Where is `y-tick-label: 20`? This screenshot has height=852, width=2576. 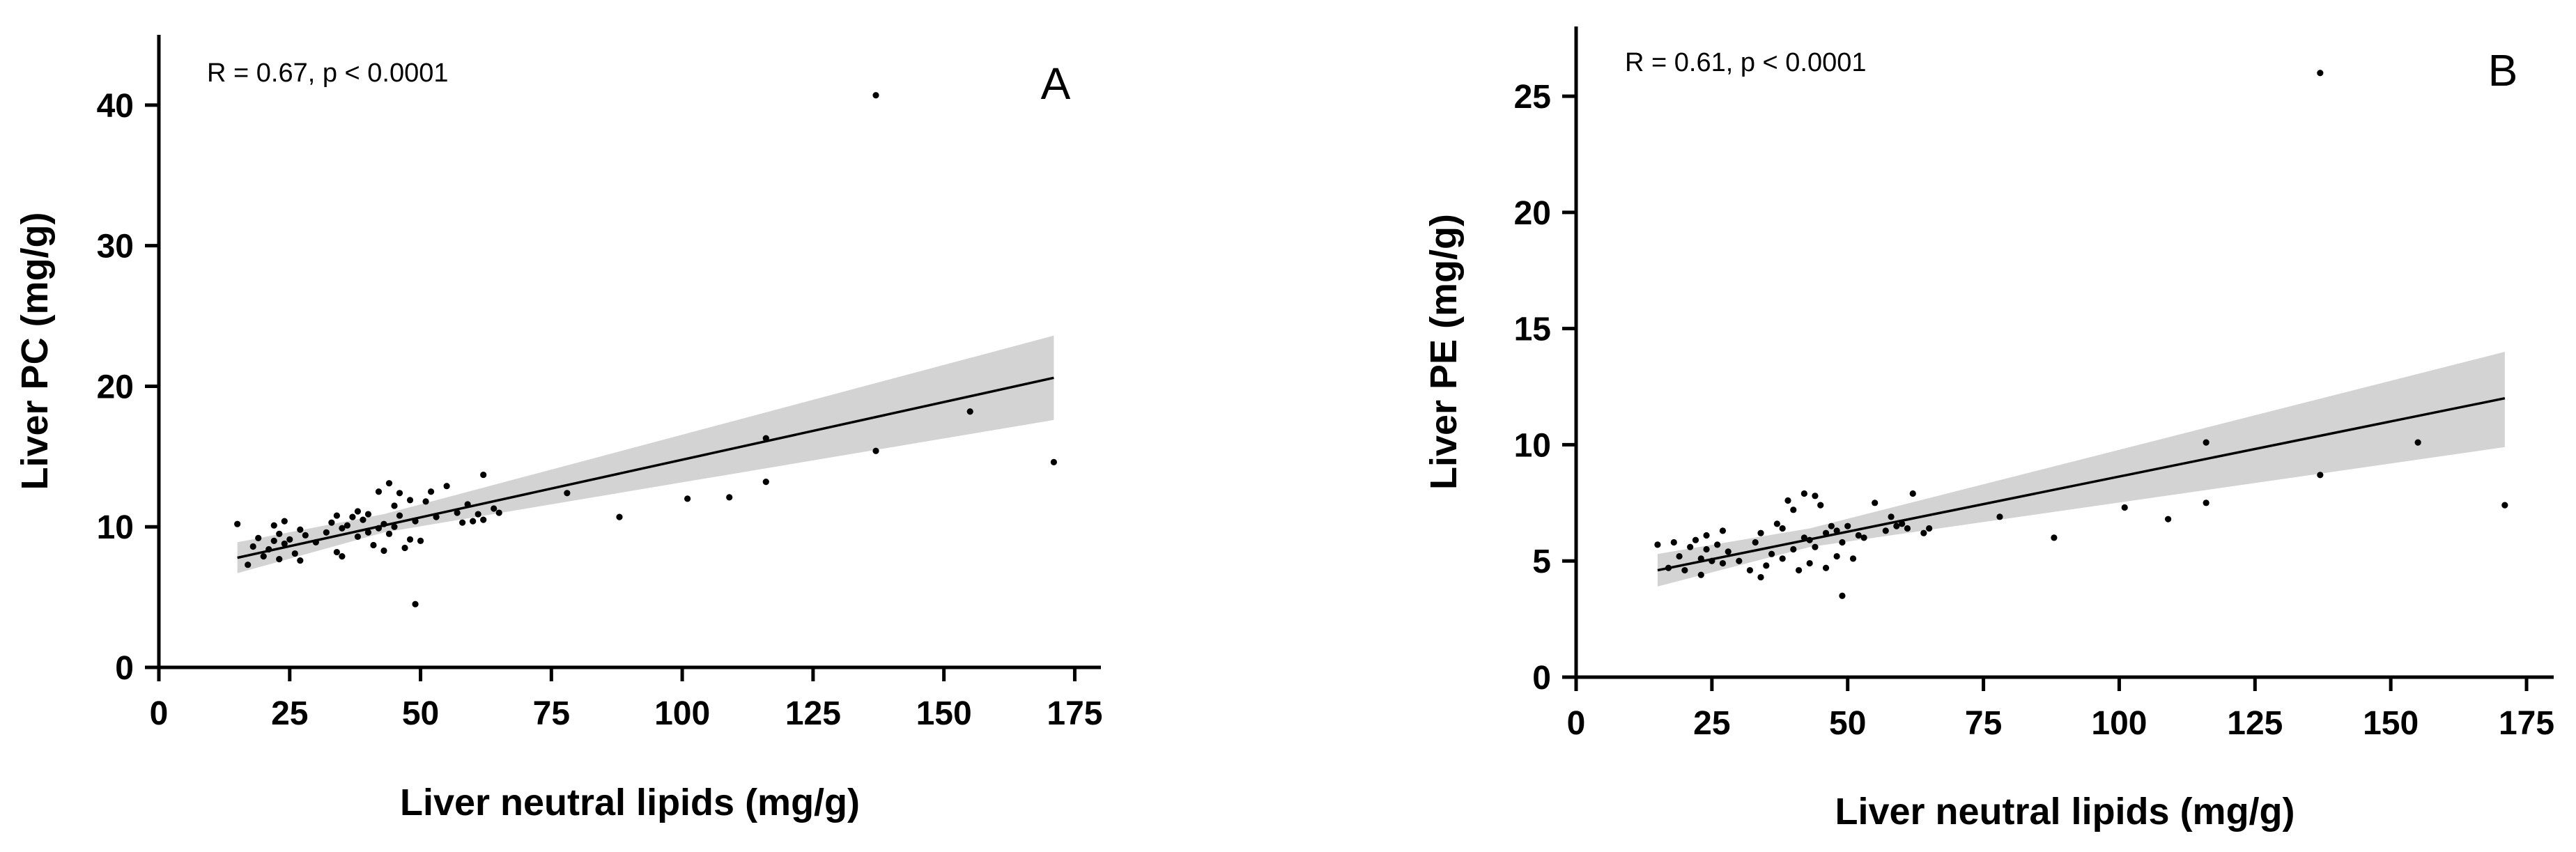
y-tick-label: 20 is located at coordinates (1532, 213).